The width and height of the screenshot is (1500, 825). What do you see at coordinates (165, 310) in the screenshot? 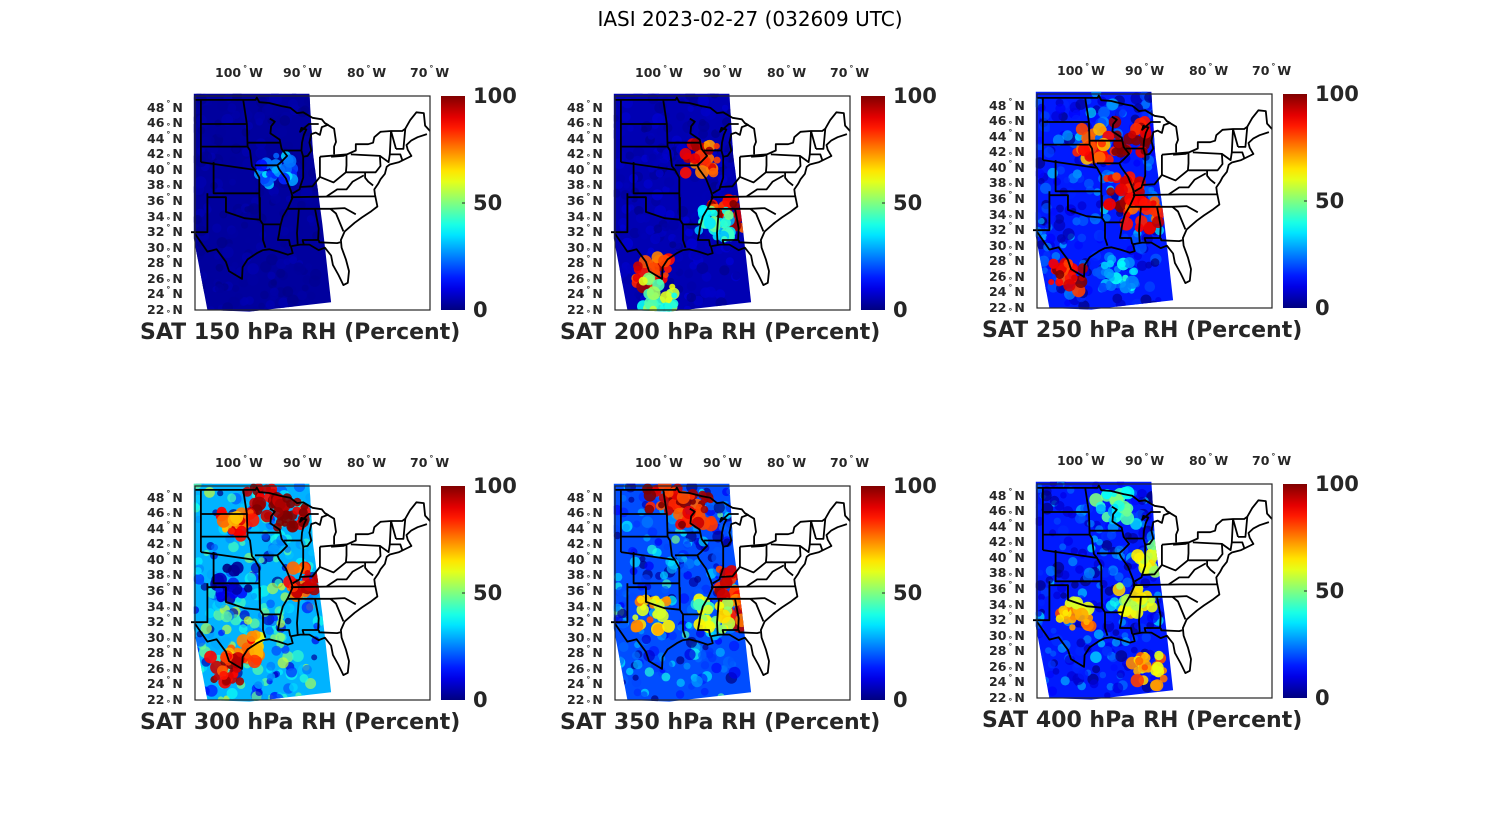
I see `lat-tick-label: 22 ° N` at bounding box center [165, 310].